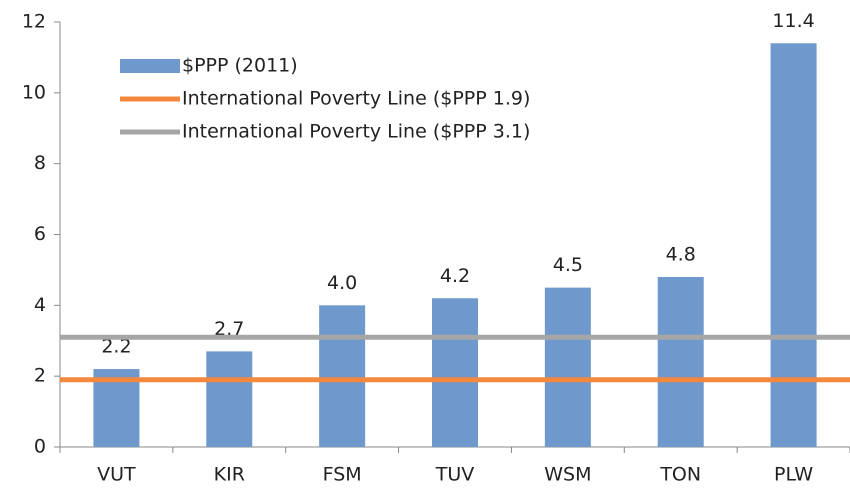  Describe the element at coordinates (229, 475) in the screenshot. I see `x-tick-label: KIR` at that location.